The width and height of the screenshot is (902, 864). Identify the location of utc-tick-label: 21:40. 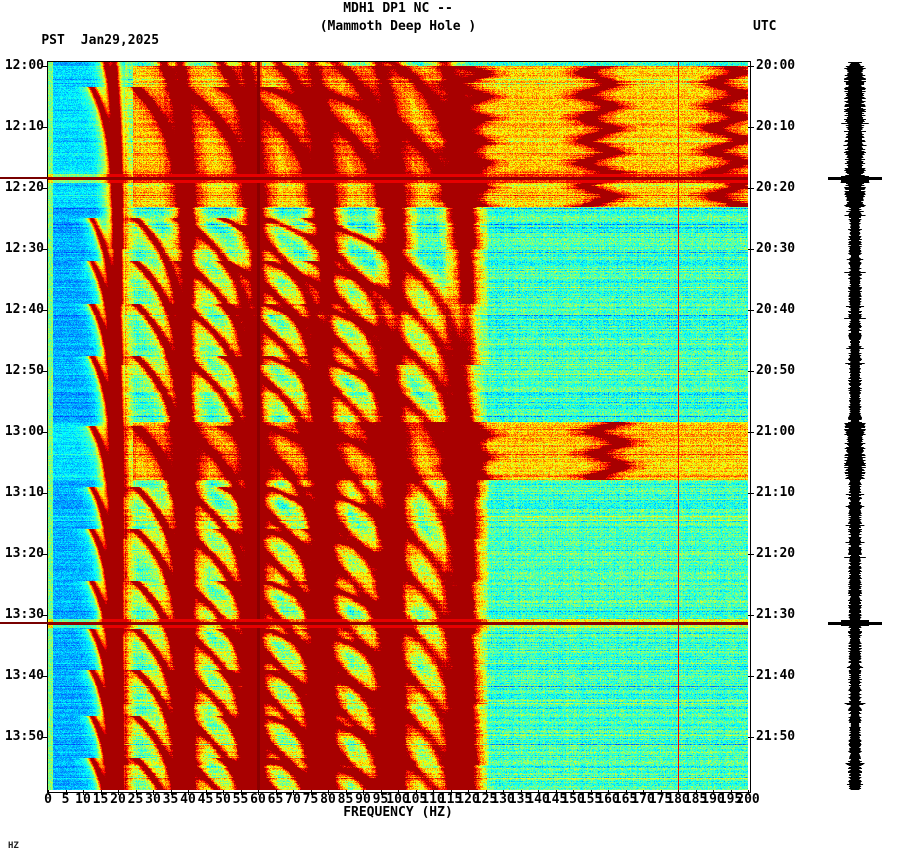
(776, 675).